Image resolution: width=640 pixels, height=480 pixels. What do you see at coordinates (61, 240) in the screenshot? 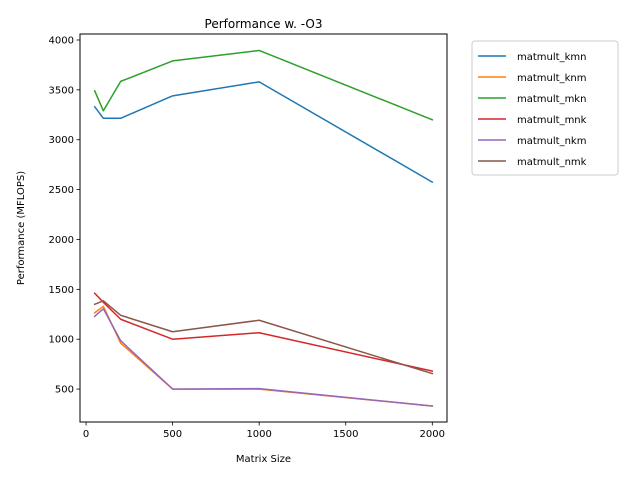
I see `y-tick-label: 2000` at bounding box center [61, 240].